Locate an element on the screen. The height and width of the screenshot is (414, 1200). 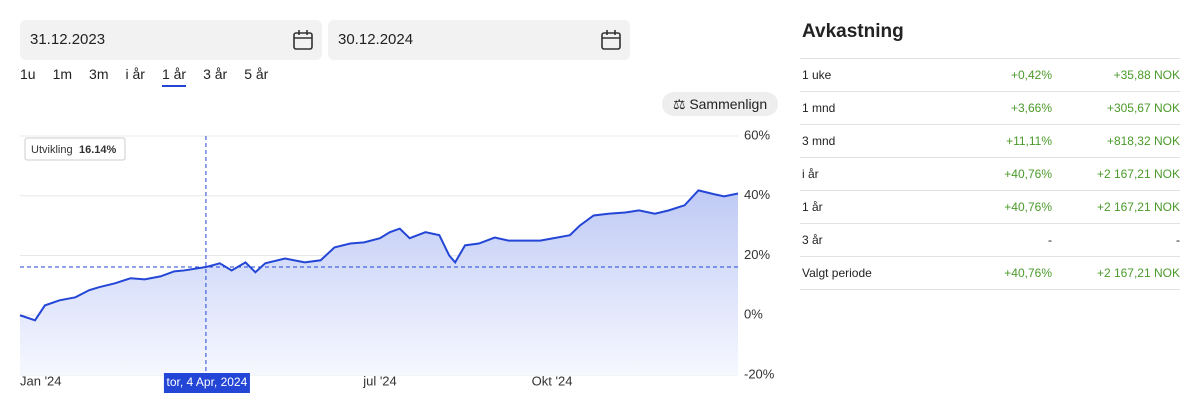
return-label: 3 år is located at coordinates (812, 240).